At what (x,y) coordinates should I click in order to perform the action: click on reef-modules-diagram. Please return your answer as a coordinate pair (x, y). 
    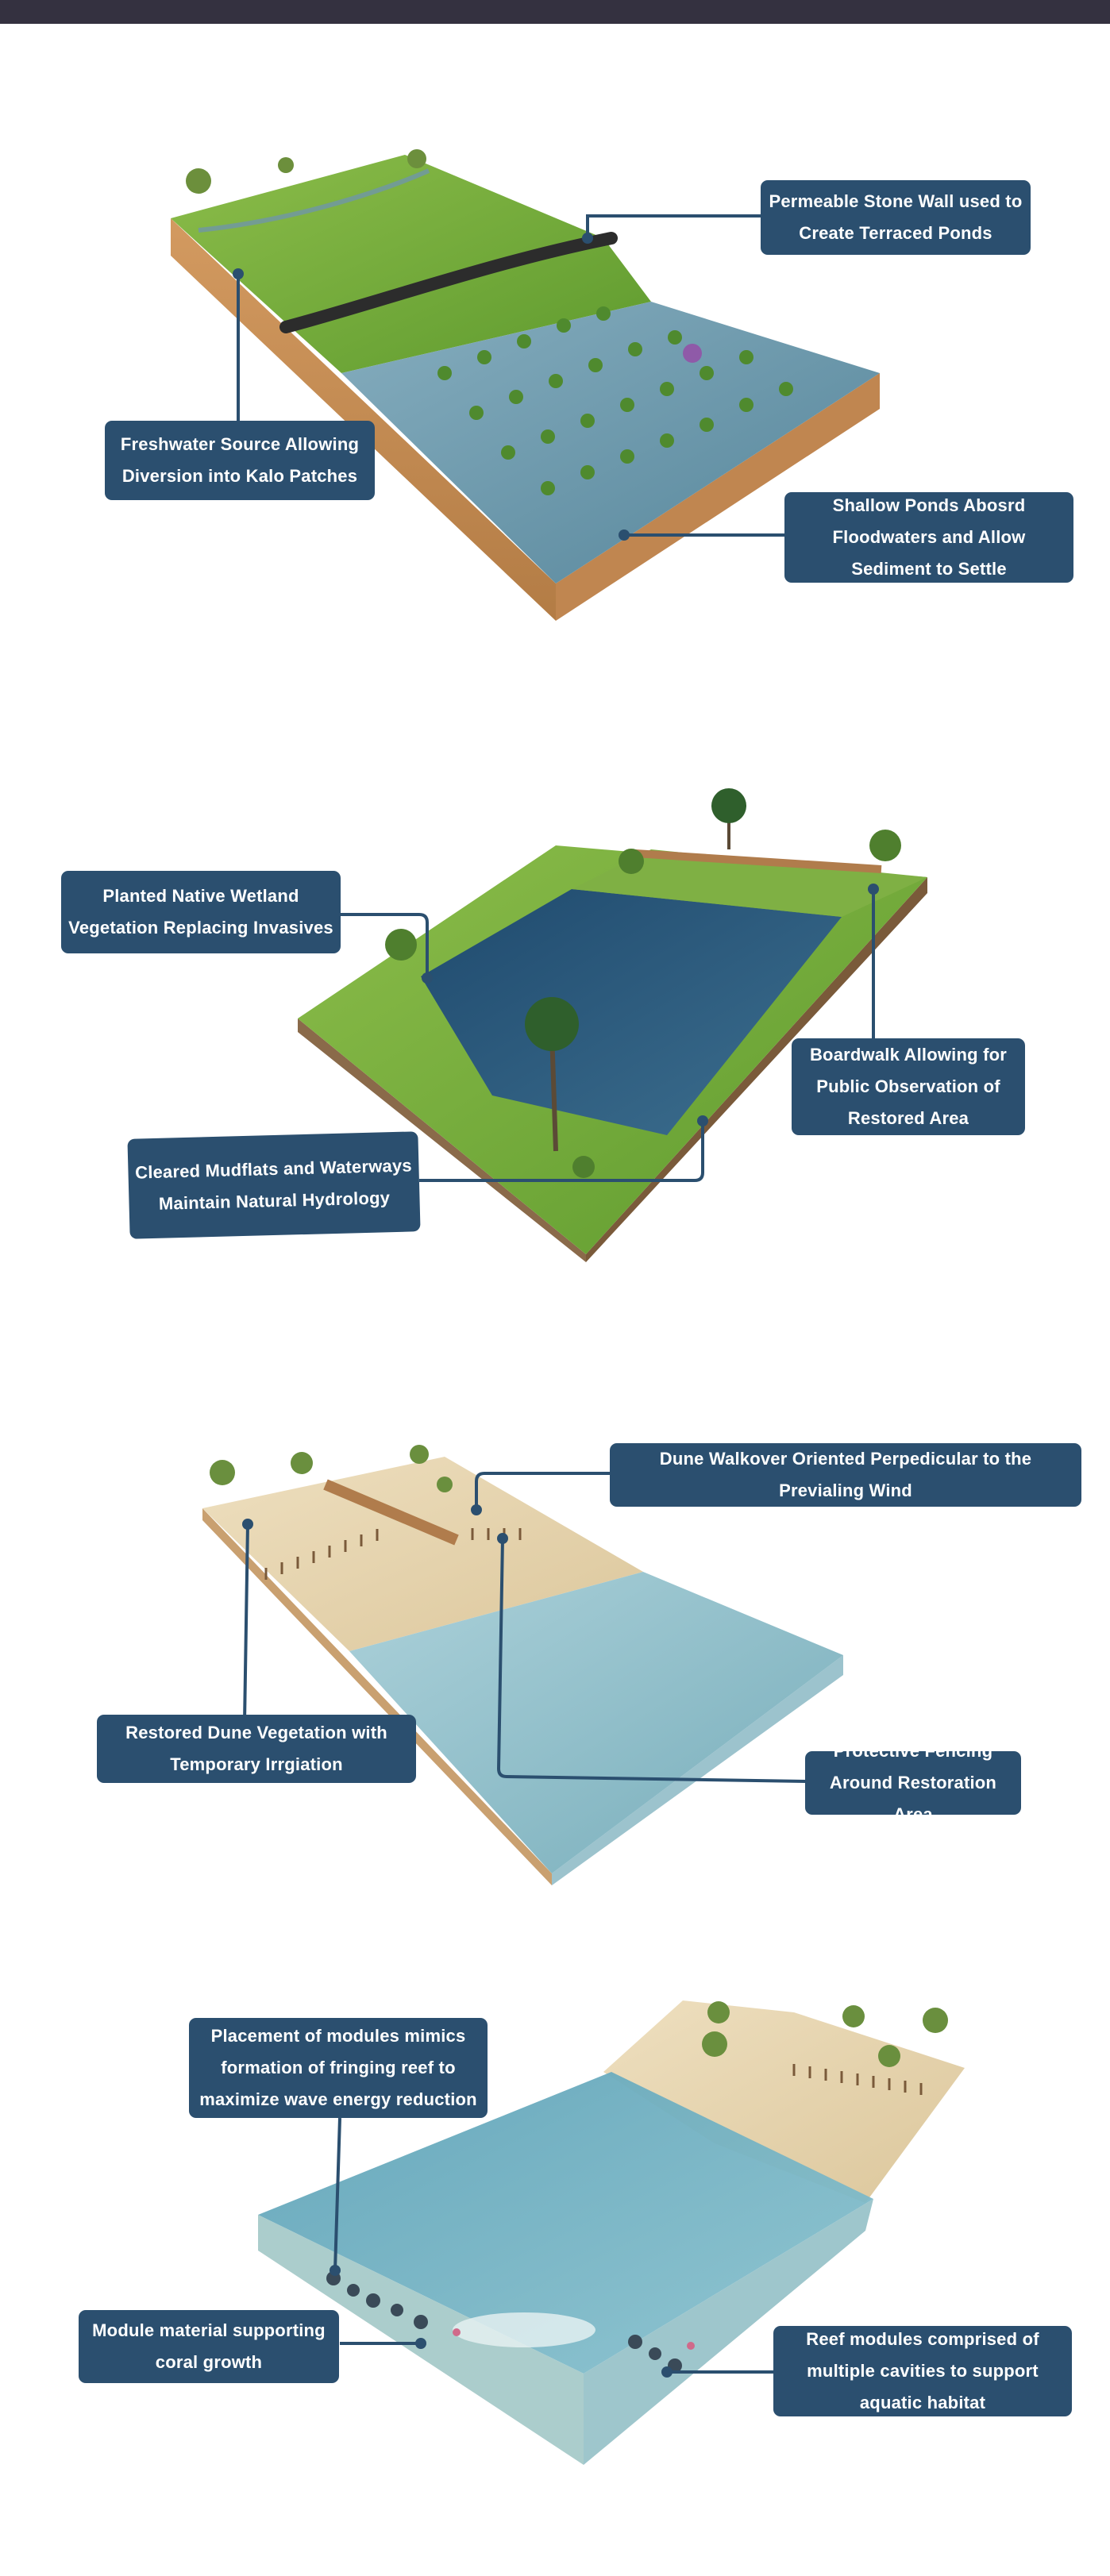
    Looking at the image, I should click on (611, 2232).